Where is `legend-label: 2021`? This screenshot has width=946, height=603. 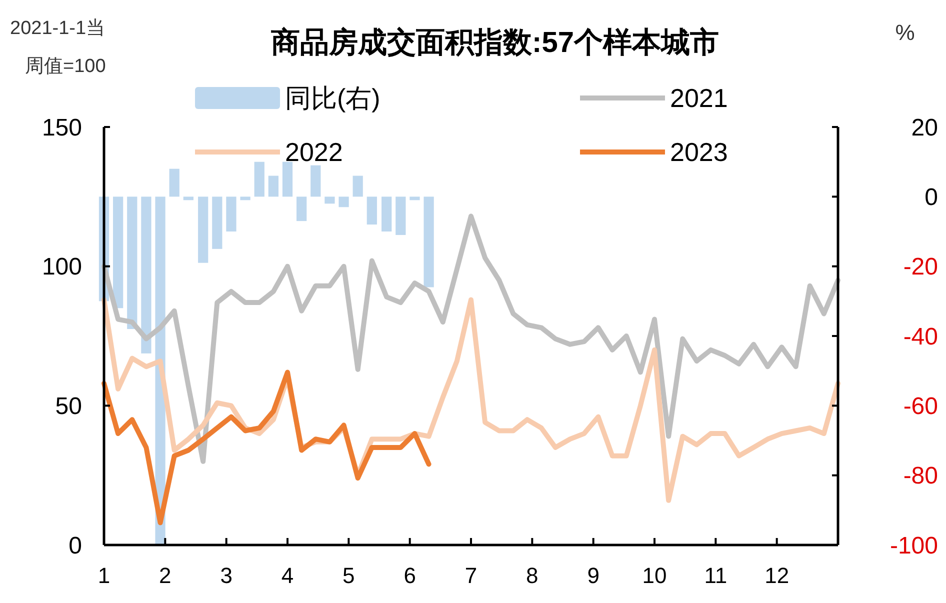 legend-label: 2021 is located at coordinates (699, 98).